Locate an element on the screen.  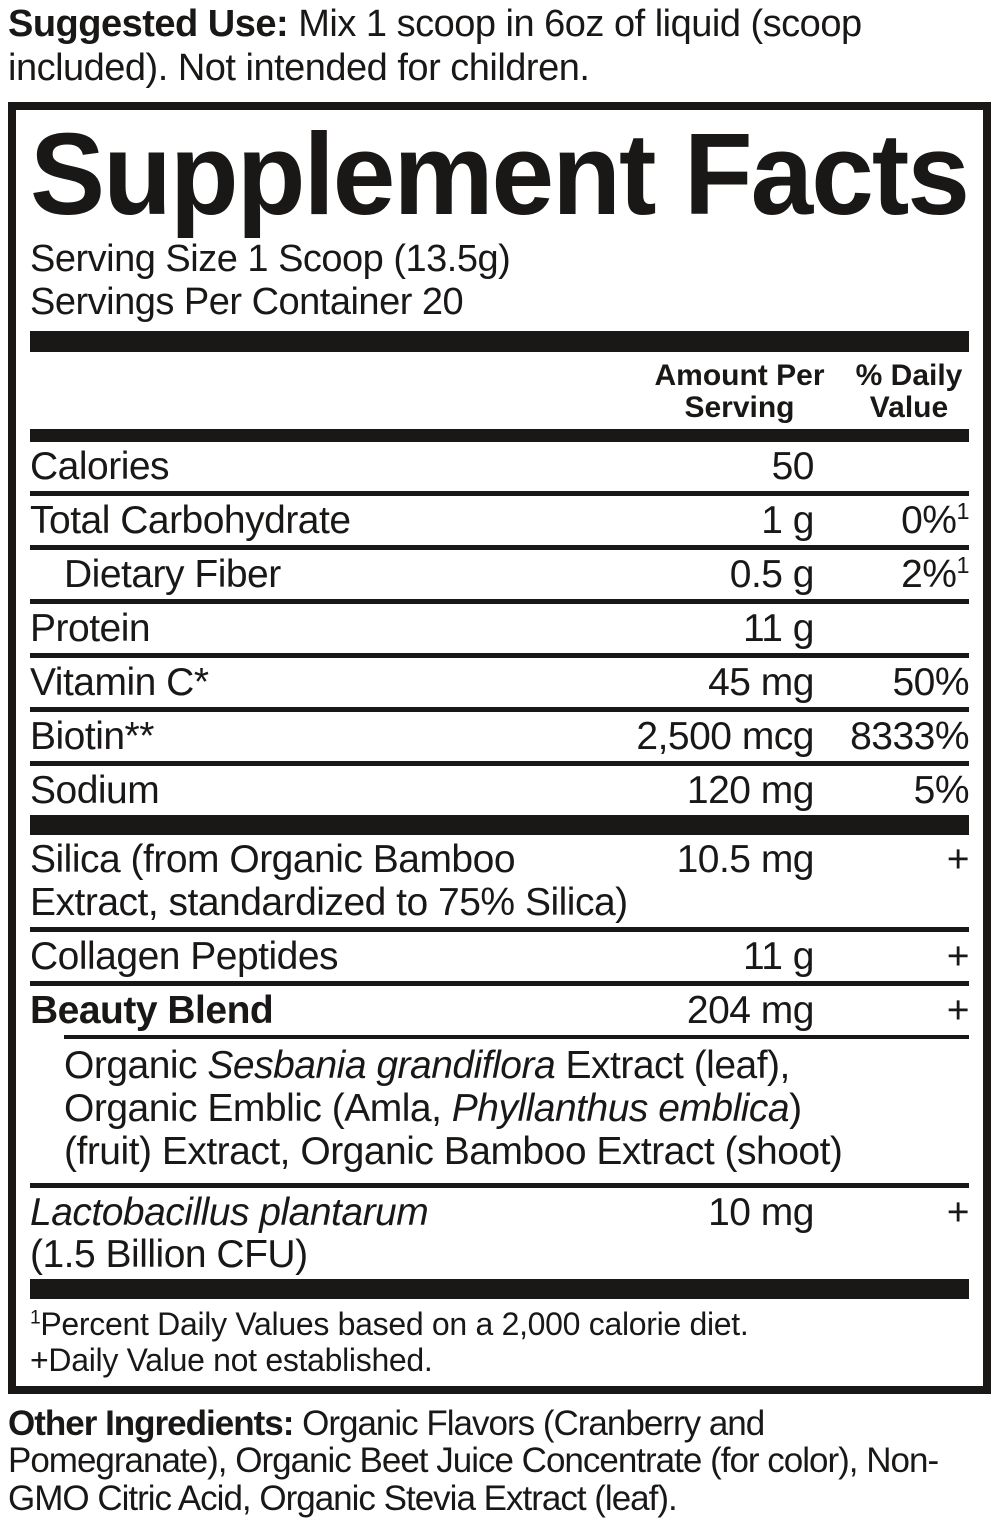
nutrient-dv: 2%1 is located at coordinates (891, 573).